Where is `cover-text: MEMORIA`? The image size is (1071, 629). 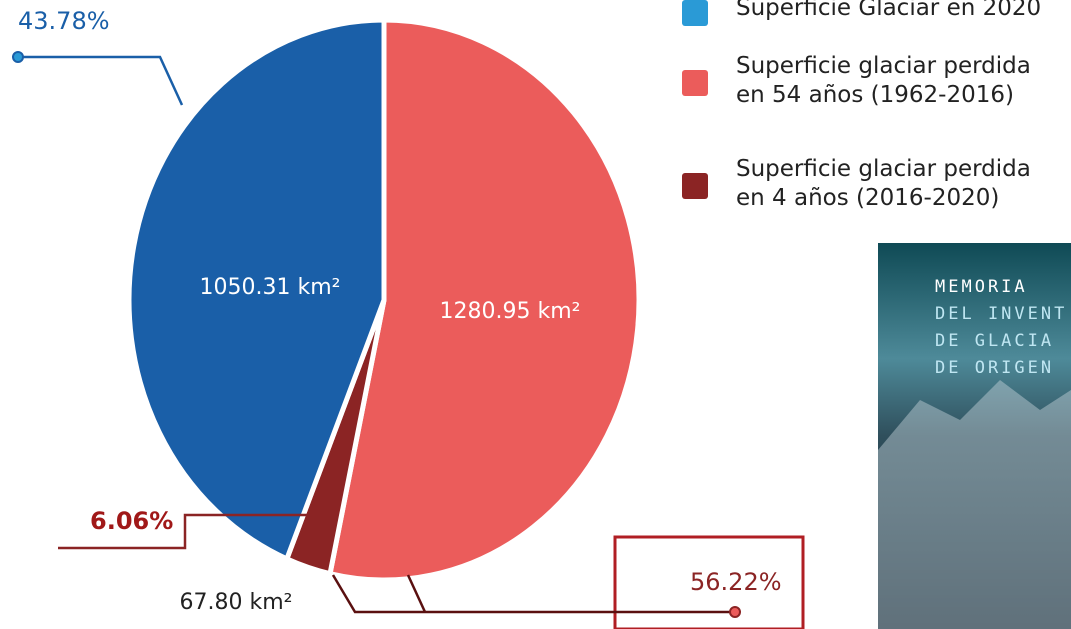 cover-text: MEMORIA is located at coordinates (981, 287).